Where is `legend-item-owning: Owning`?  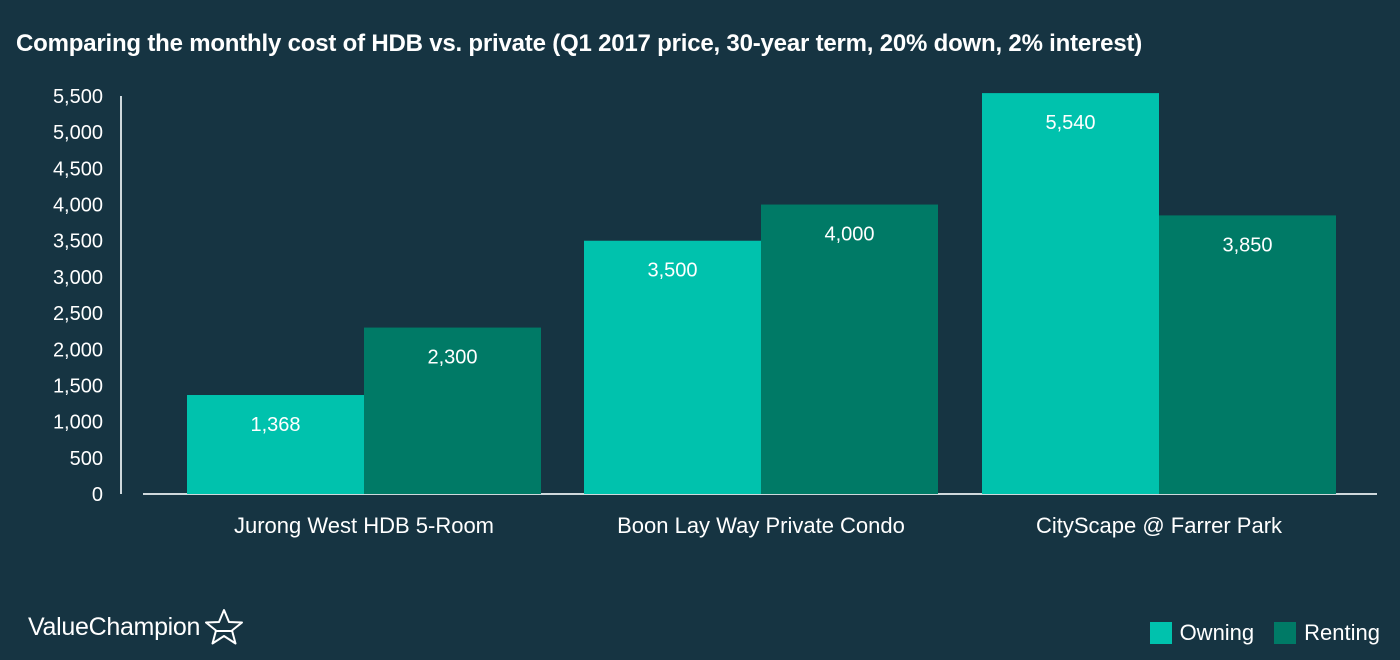
legend-item-owning: Owning is located at coordinates (1202, 633).